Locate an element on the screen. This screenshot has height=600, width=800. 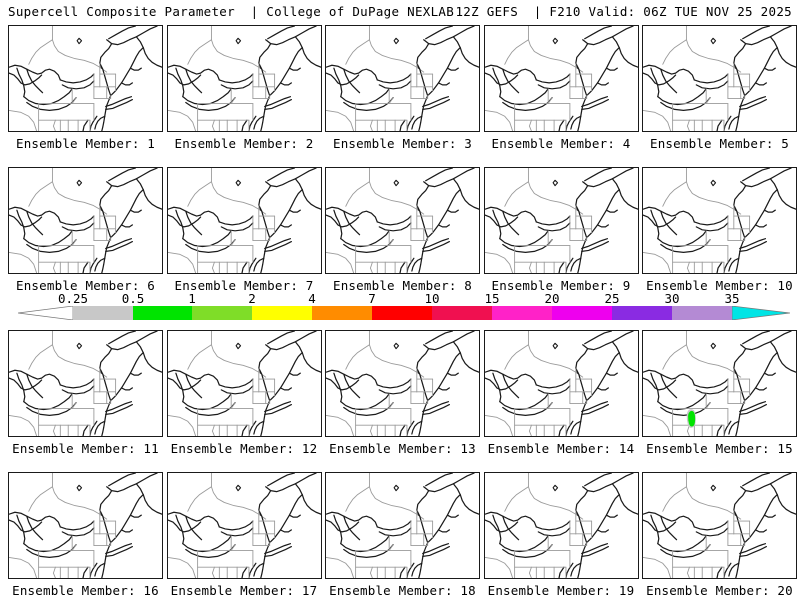
colorbar-tick-label: 0.25 is located at coordinates (73, 298).